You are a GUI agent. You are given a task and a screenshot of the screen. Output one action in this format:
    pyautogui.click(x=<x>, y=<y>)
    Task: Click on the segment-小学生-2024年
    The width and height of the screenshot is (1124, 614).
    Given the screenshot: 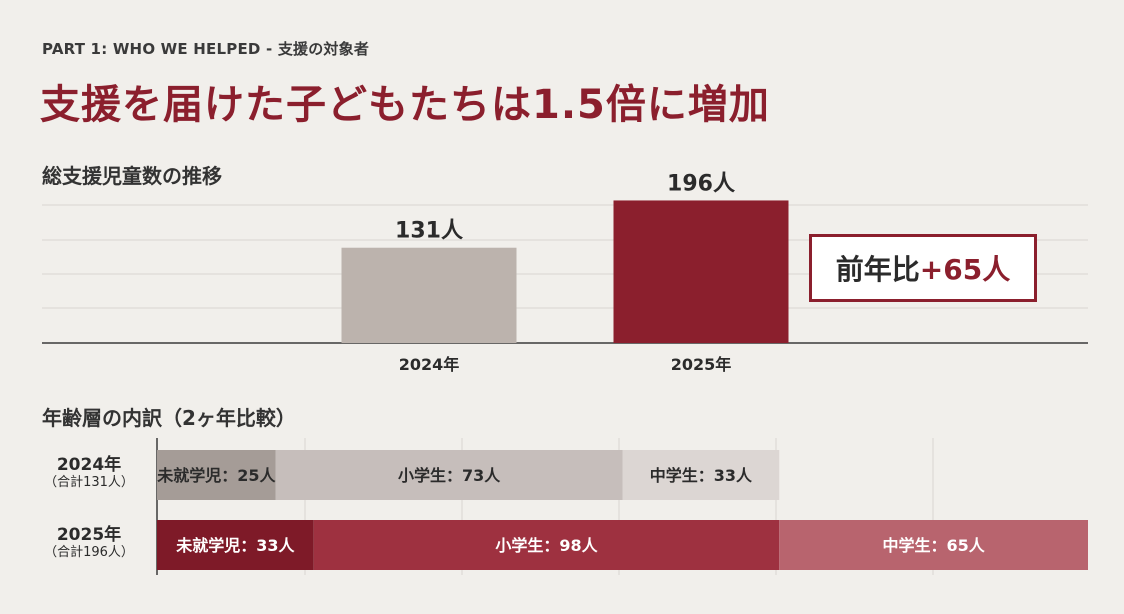 What is the action you would take?
    pyautogui.click(x=449, y=475)
    